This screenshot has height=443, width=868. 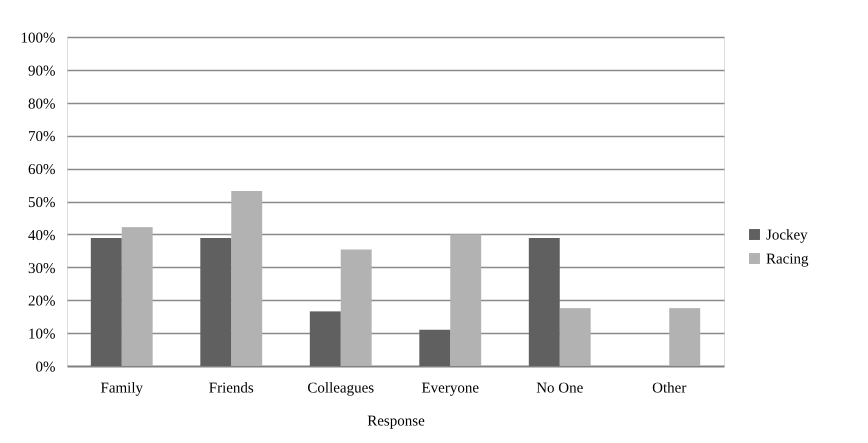 What do you see at coordinates (396, 422) in the screenshot?
I see `x-axis-title: Response` at bounding box center [396, 422].